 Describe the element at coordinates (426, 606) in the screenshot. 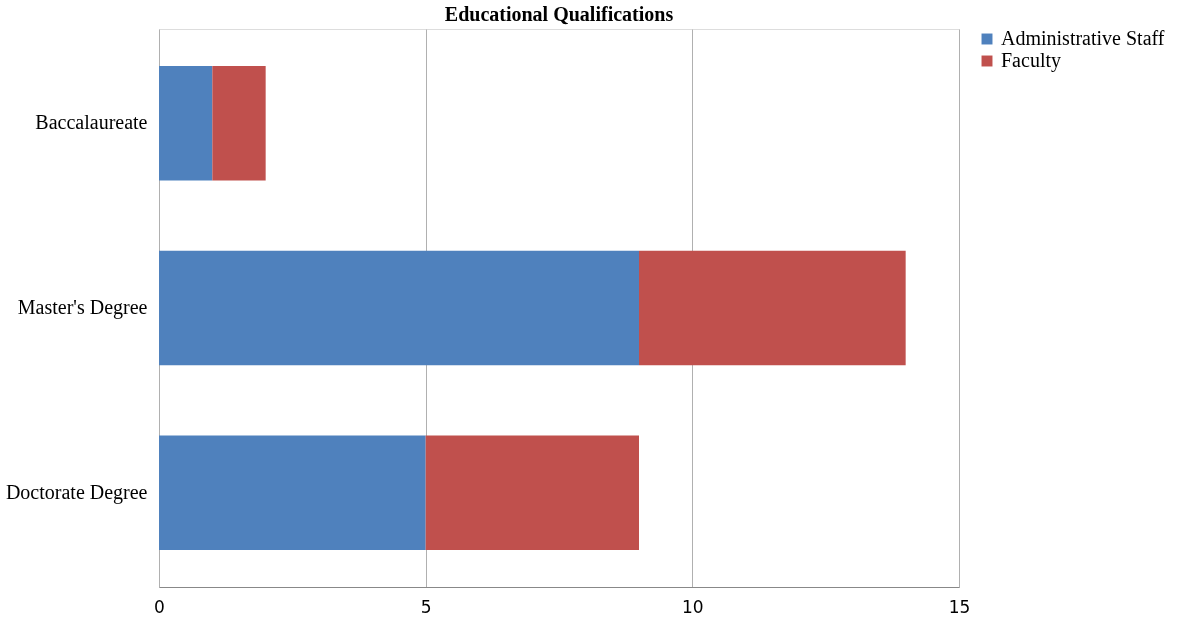

I see `x-tick-label: 5` at that location.